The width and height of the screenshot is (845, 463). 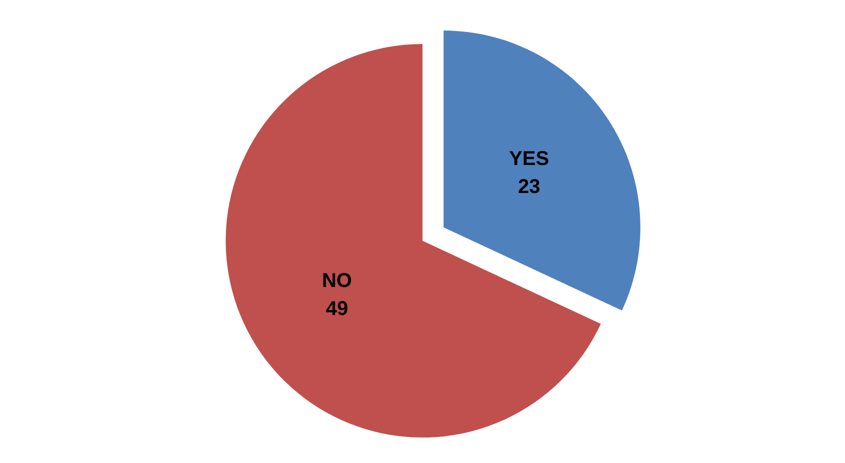 I want to click on slice-label: YES, so click(x=529, y=159).